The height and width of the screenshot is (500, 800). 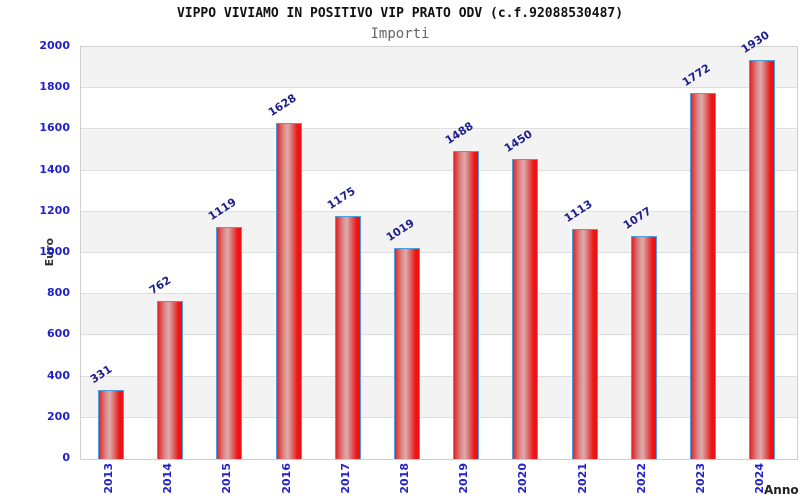 What do you see at coordinates (400, 230) in the screenshot?
I see `bar-value-label: 1019` at bounding box center [400, 230].